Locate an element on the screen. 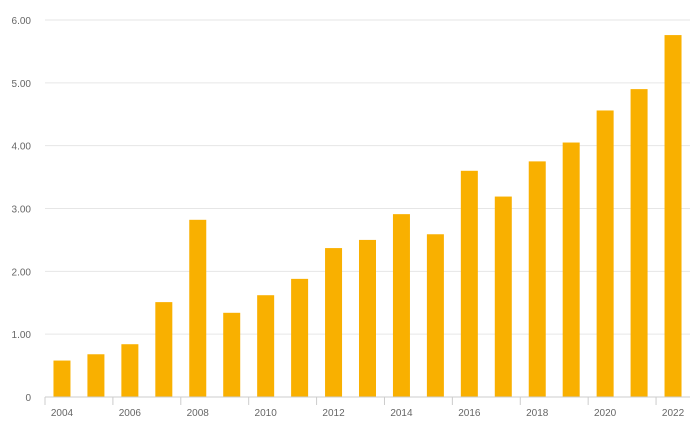  x-tick-label: 2012 is located at coordinates (333, 413).